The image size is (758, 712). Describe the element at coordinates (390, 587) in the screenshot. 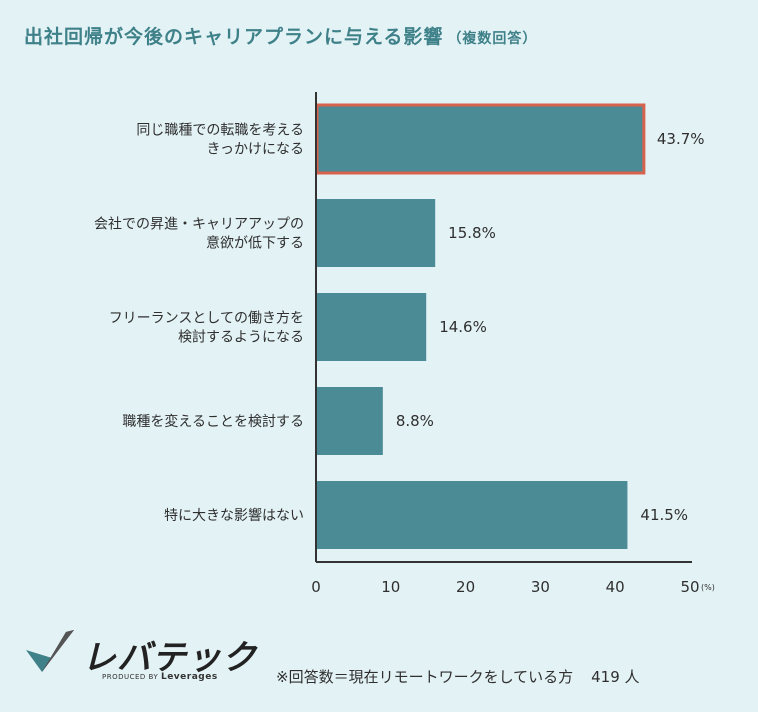

I see `x-tick-label: 10` at that location.